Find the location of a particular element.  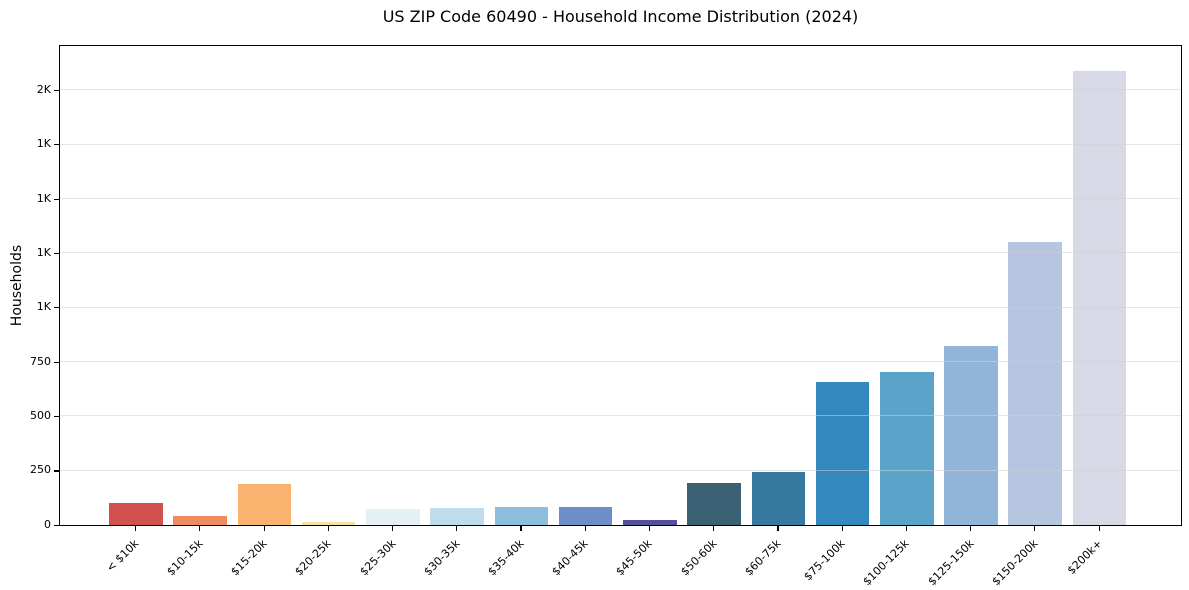

bar-$125-150k is located at coordinates (971, 435).